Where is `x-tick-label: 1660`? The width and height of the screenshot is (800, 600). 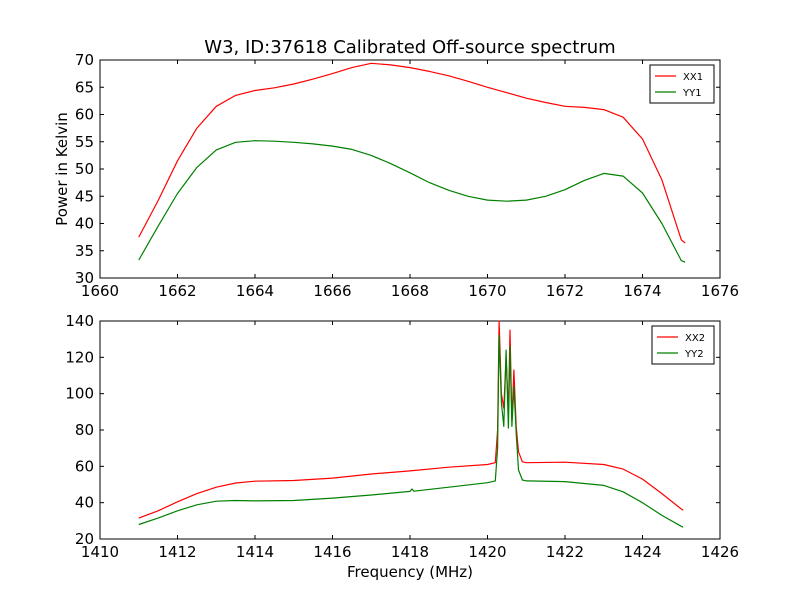
x-tick-label: 1660 is located at coordinates (100, 291).